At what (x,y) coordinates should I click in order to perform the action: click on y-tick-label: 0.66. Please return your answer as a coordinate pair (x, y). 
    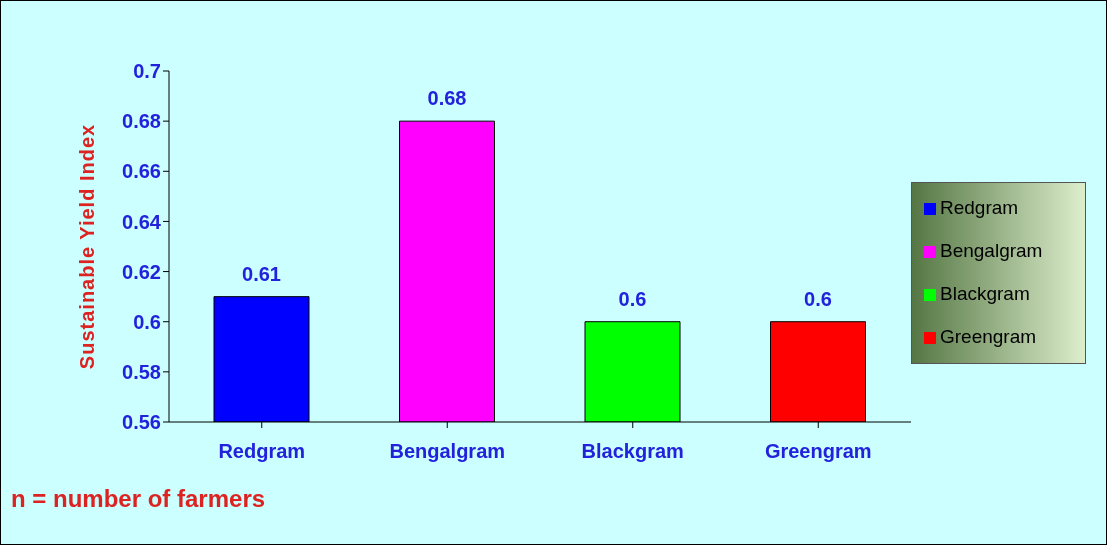
    Looking at the image, I should click on (141, 171).